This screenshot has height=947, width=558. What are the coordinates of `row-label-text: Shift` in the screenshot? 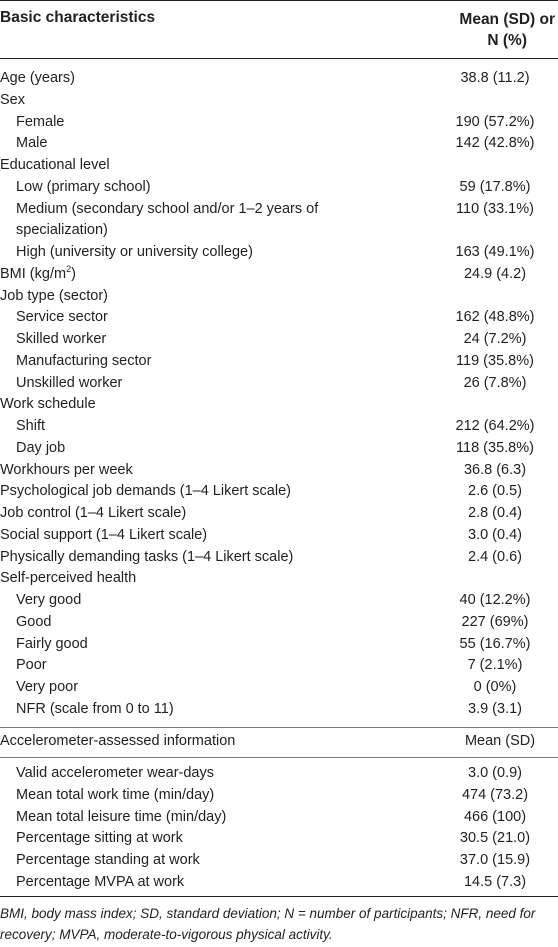 It's located at (31, 426).